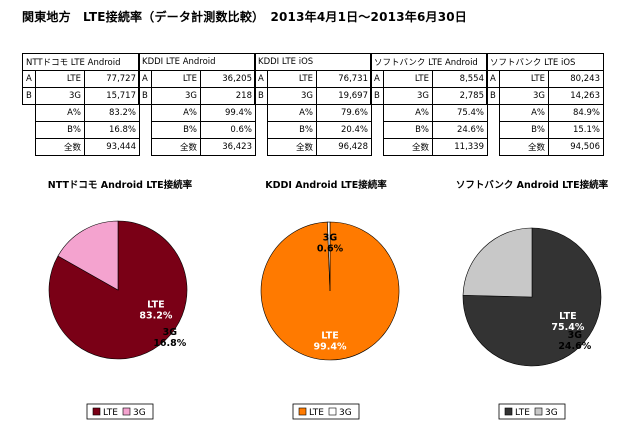 The width and height of the screenshot is (639, 426). Describe the element at coordinates (112, 113) in the screenshot. I see `stat-value: 83.2%` at that location.